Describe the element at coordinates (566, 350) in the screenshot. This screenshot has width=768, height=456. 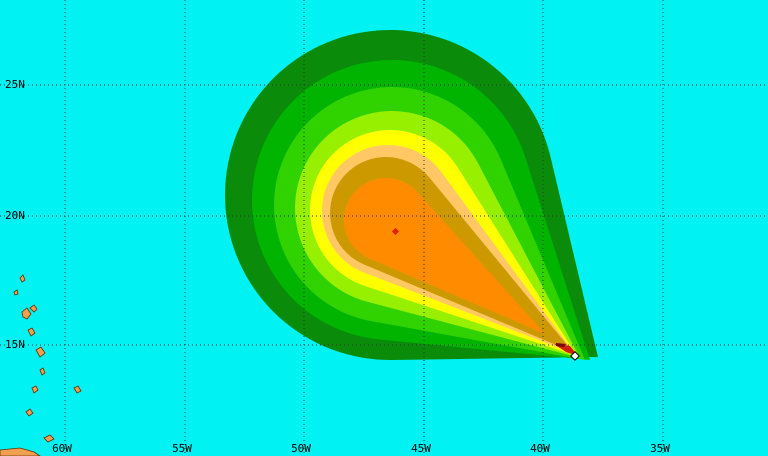
I see `high-band` at that location.